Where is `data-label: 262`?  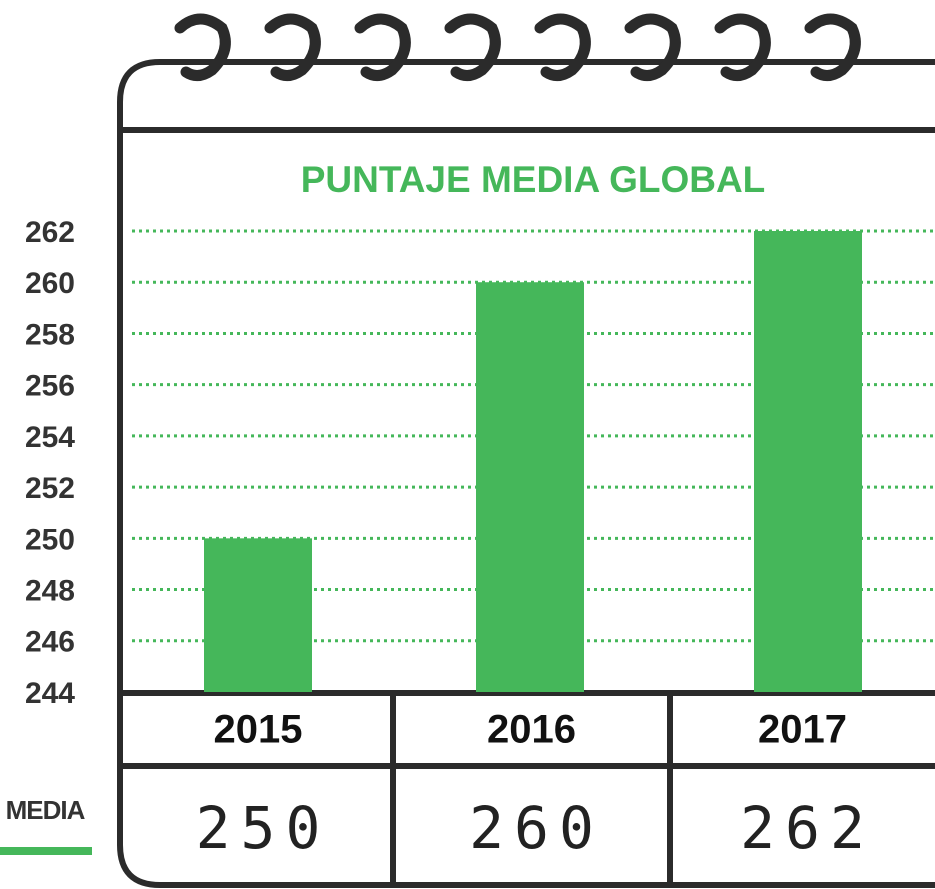
data-label: 262 is located at coordinates (807, 828).